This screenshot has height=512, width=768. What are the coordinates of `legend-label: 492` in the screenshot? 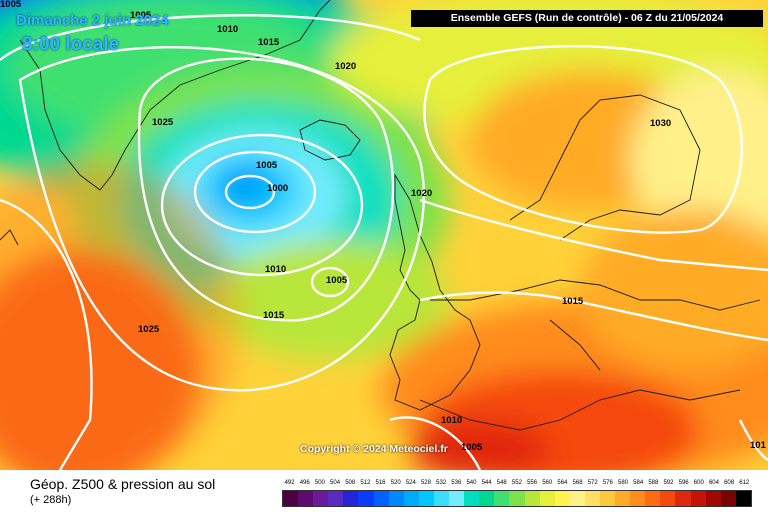 It's located at (289, 483).